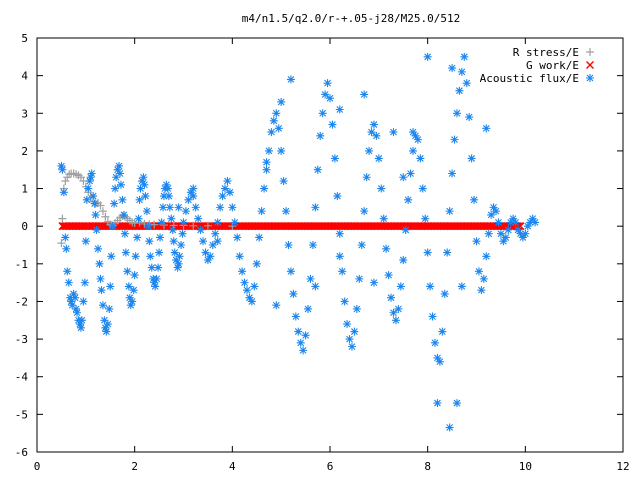 This screenshot has height=480, width=640. I want to click on legend-label-2: Acoustic flux/E, so click(529, 78).